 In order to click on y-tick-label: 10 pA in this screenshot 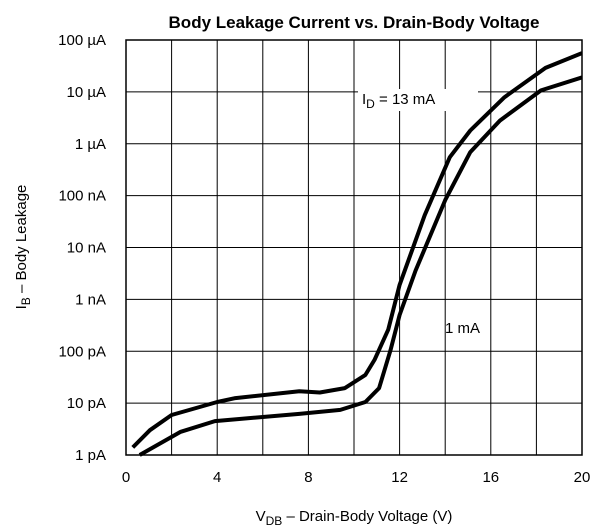, I will do `click(86, 403)`.